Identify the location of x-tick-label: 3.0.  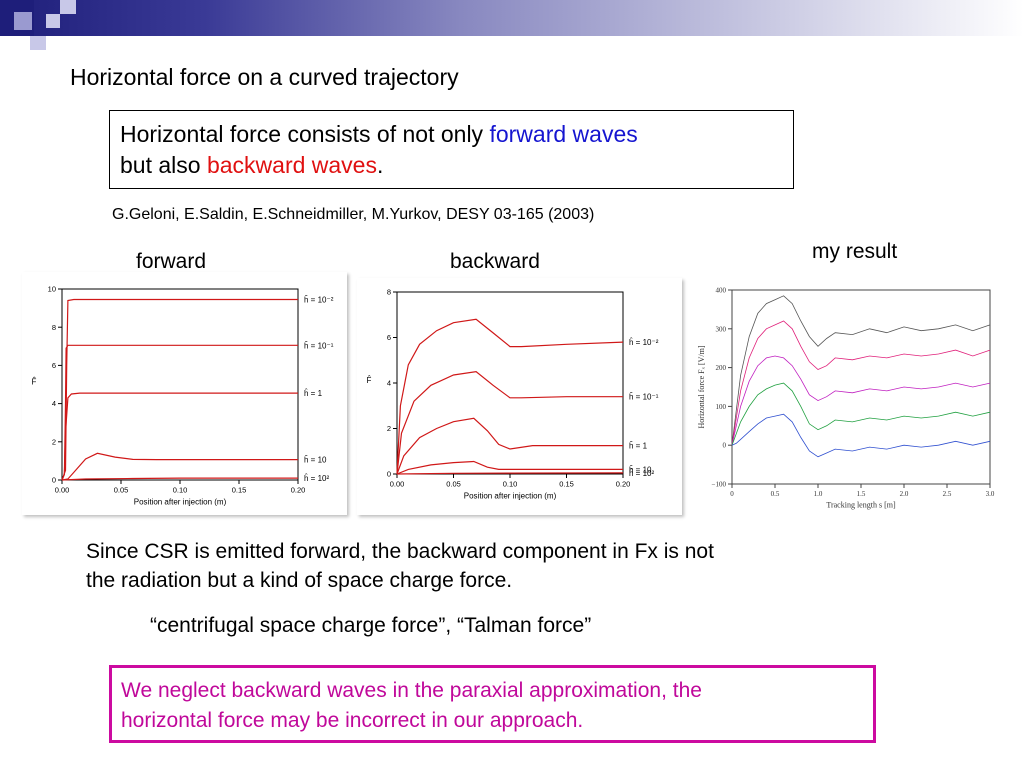
(990, 494).